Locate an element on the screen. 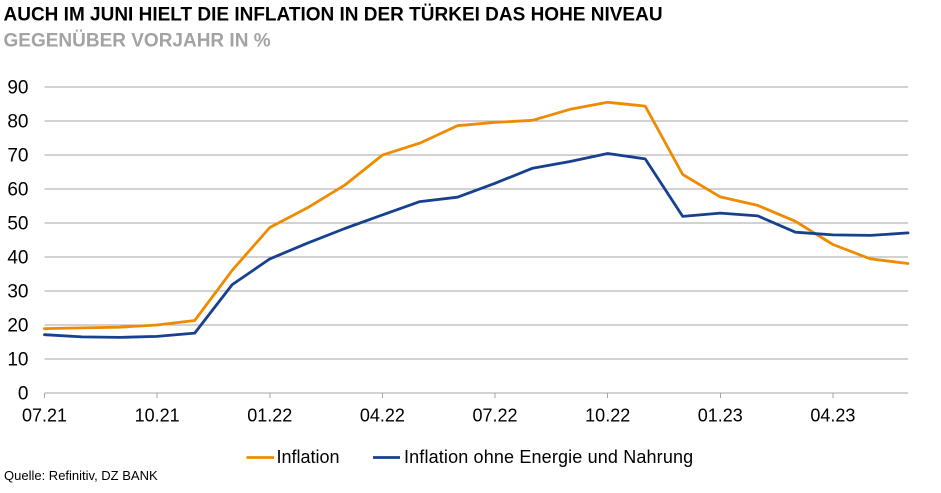  svg-text: 04.23 is located at coordinates (832, 416).